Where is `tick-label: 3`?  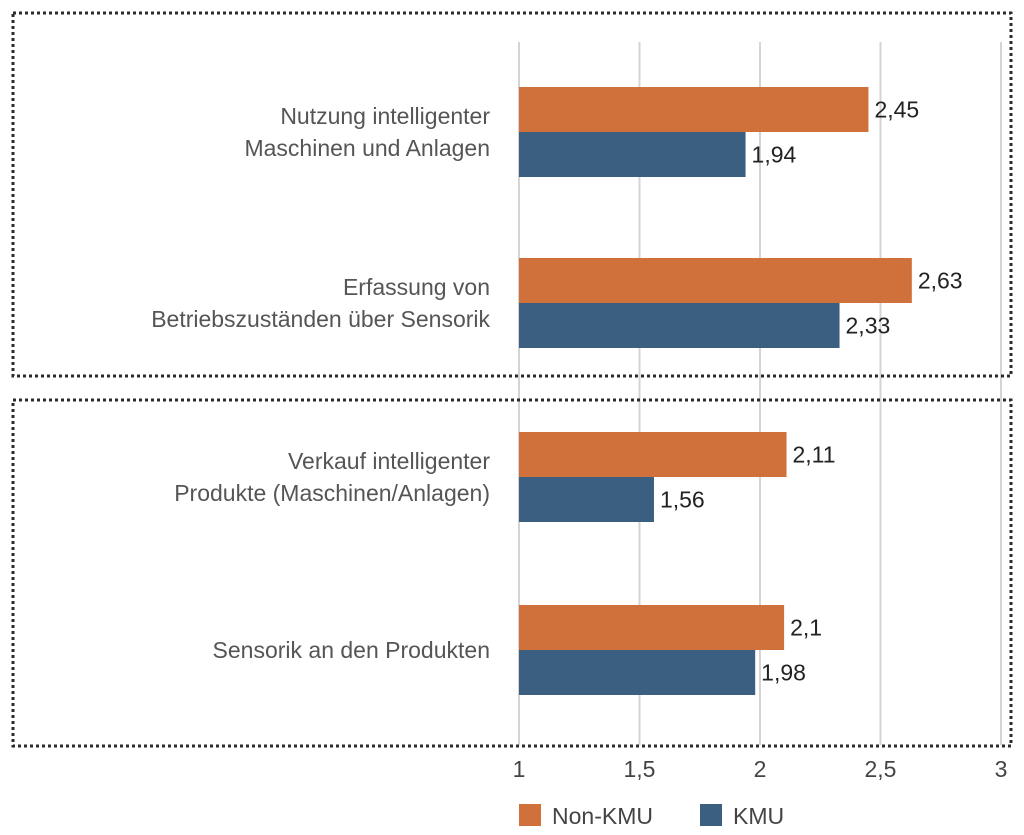 tick-label: 3 is located at coordinates (1001, 769).